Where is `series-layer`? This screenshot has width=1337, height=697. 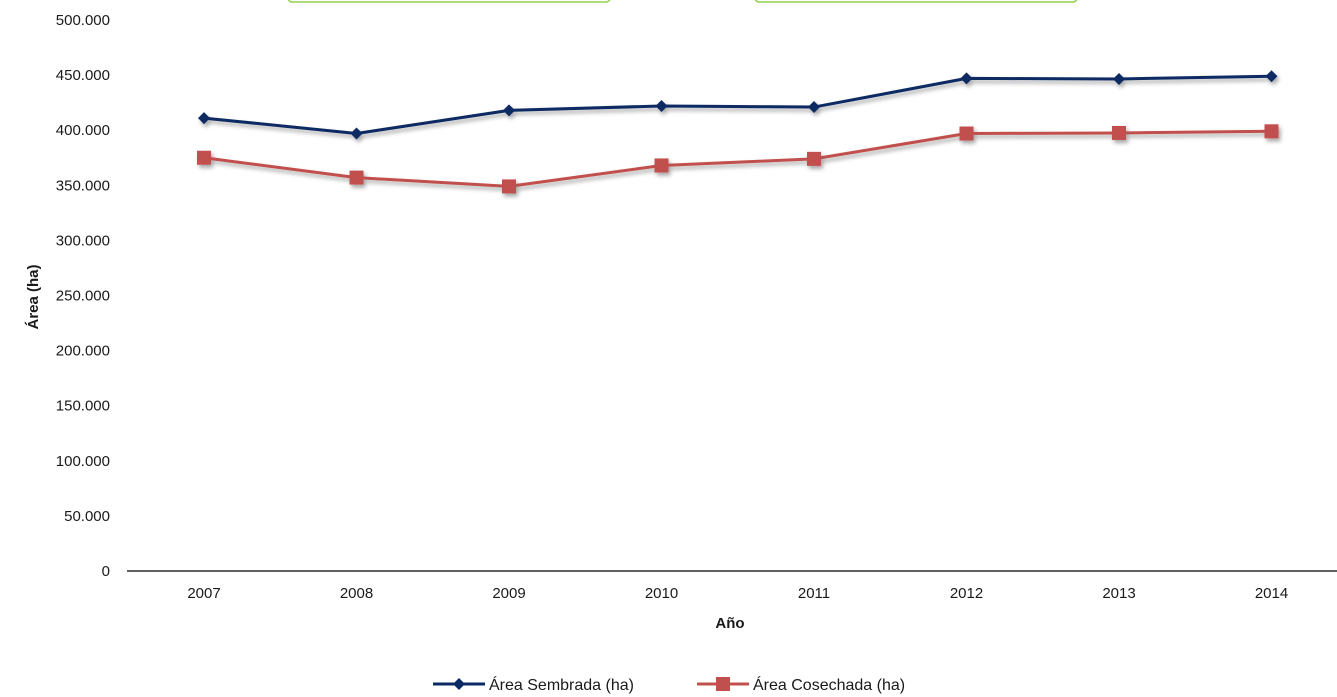
series-layer is located at coordinates (738, 132).